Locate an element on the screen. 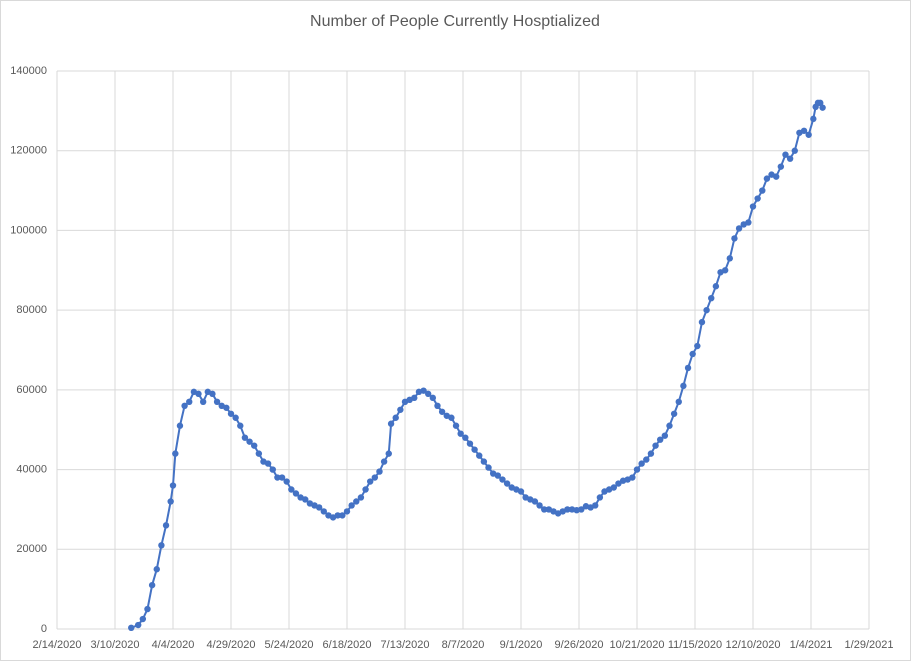 Image resolution: width=911 pixels, height=661 pixels. x-tick-label: 3/10/2020 is located at coordinates (115, 645).